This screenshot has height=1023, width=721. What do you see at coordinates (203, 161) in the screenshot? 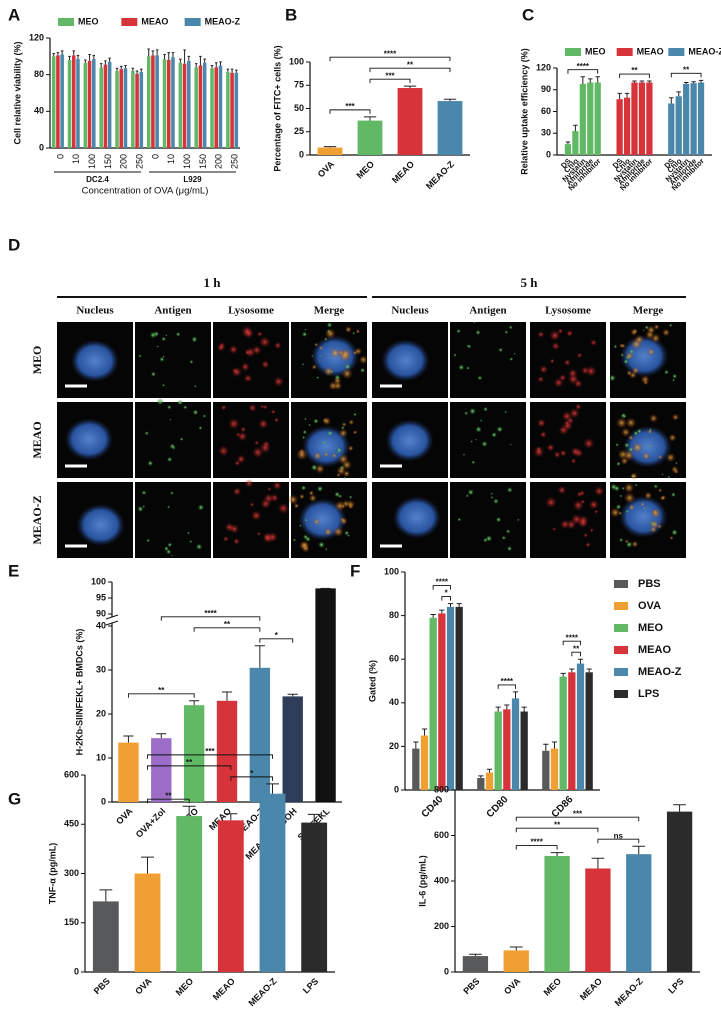
I see `x-tick-label: 150` at bounding box center [203, 161].